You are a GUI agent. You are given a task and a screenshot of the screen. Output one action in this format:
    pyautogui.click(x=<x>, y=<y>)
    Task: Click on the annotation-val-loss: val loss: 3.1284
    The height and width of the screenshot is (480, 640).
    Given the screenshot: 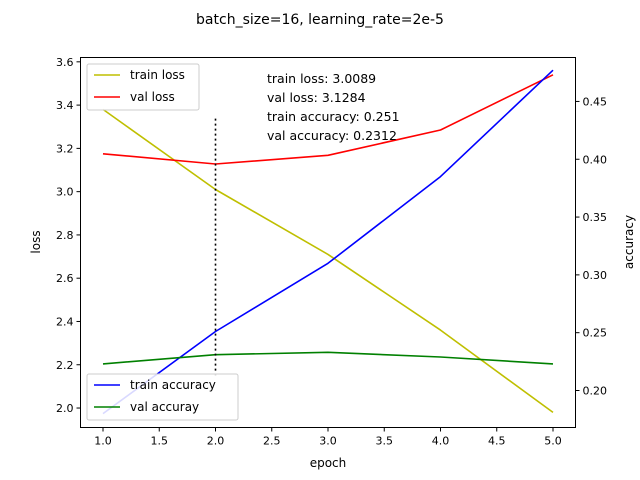 What is the action you would take?
    pyautogui.click(x=316, y=97)
    